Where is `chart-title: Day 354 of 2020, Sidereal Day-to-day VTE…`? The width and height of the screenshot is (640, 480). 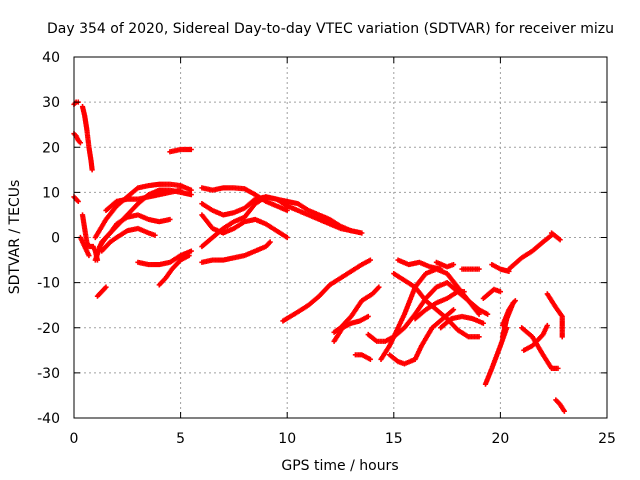 chart-title: Day 354 of 2020, Sidereal Day-to-day VTE… is located at coordinates (330, 29).